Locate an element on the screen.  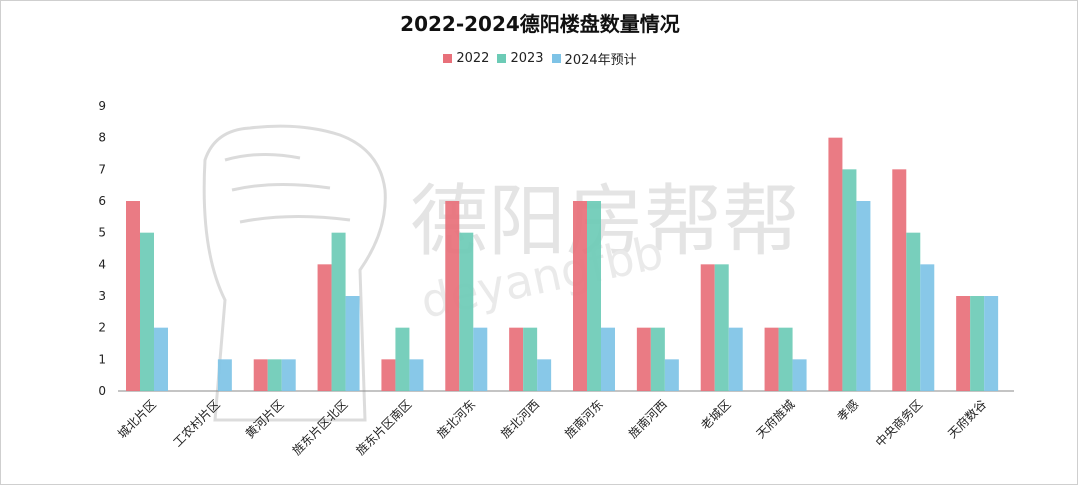
legend-label-2022: 2022 is located at coordinates (473, 58).